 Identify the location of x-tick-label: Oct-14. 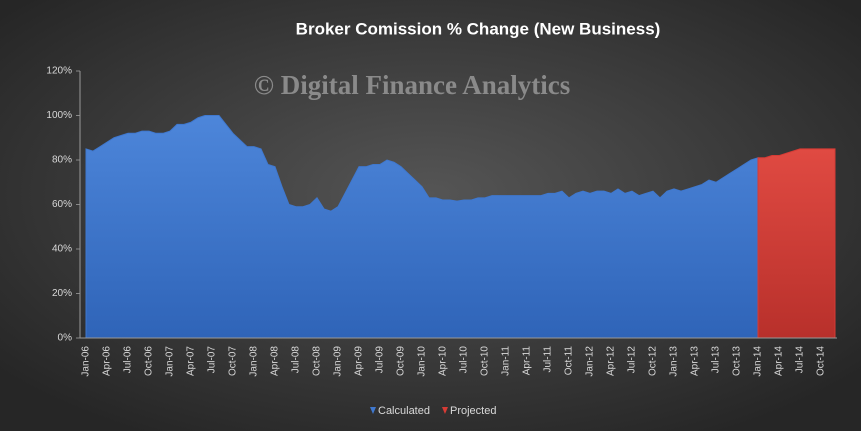
(821, 361).